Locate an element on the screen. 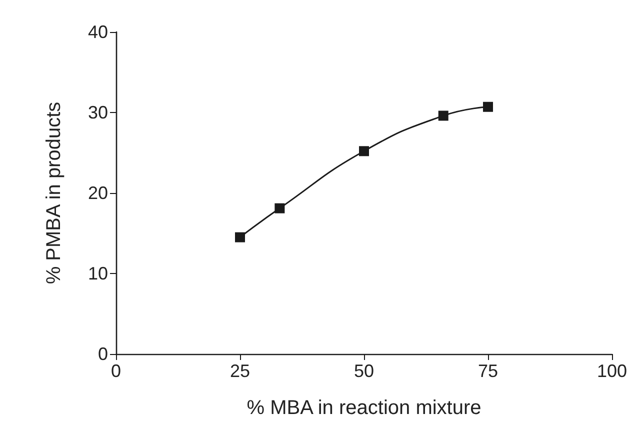  y-tick-label: 30 is located at coordinates (98, 112).